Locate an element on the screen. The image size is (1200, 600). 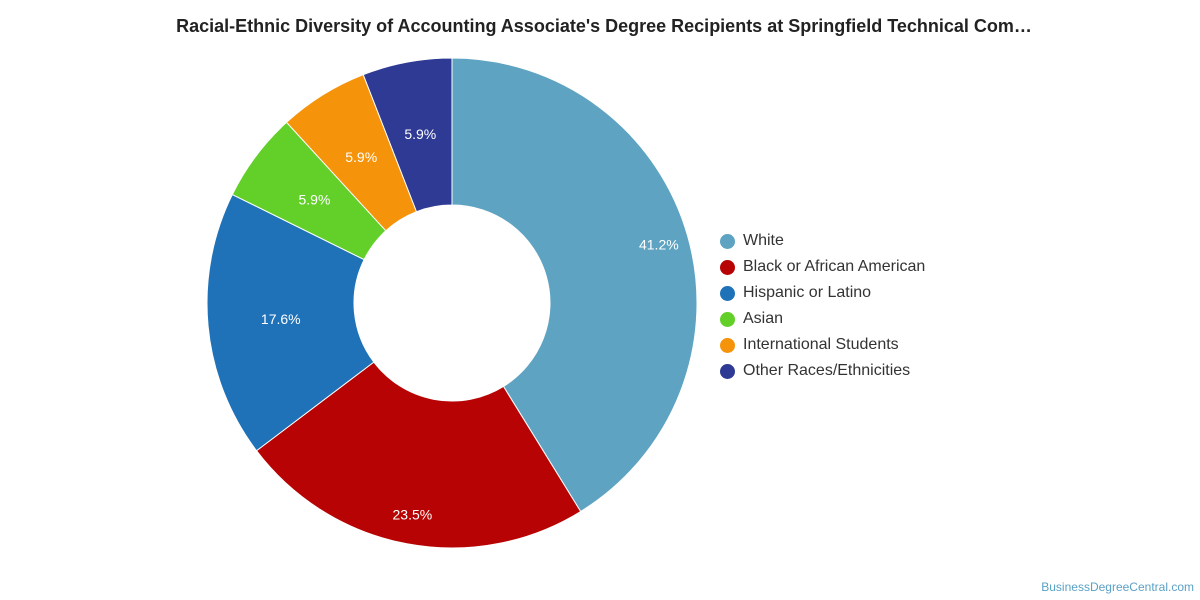
legend-item: White is located at coordinates (822, 241).